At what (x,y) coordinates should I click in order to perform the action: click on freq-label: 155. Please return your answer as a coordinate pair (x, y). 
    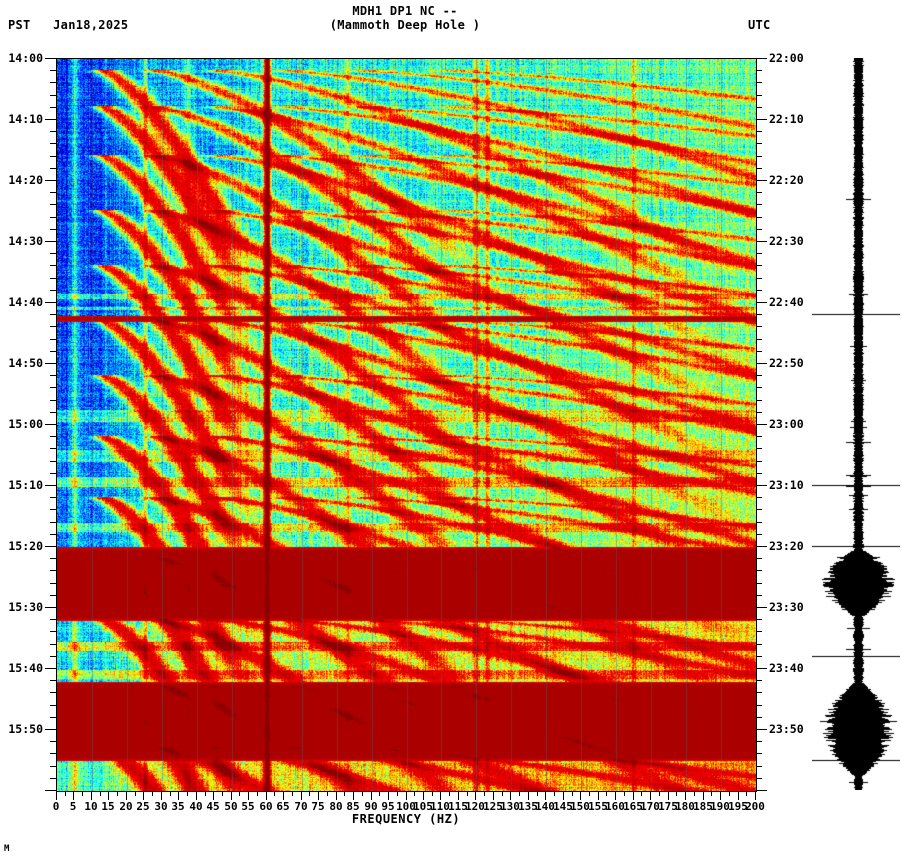
    Looking at the image, I should click on (598, 806).